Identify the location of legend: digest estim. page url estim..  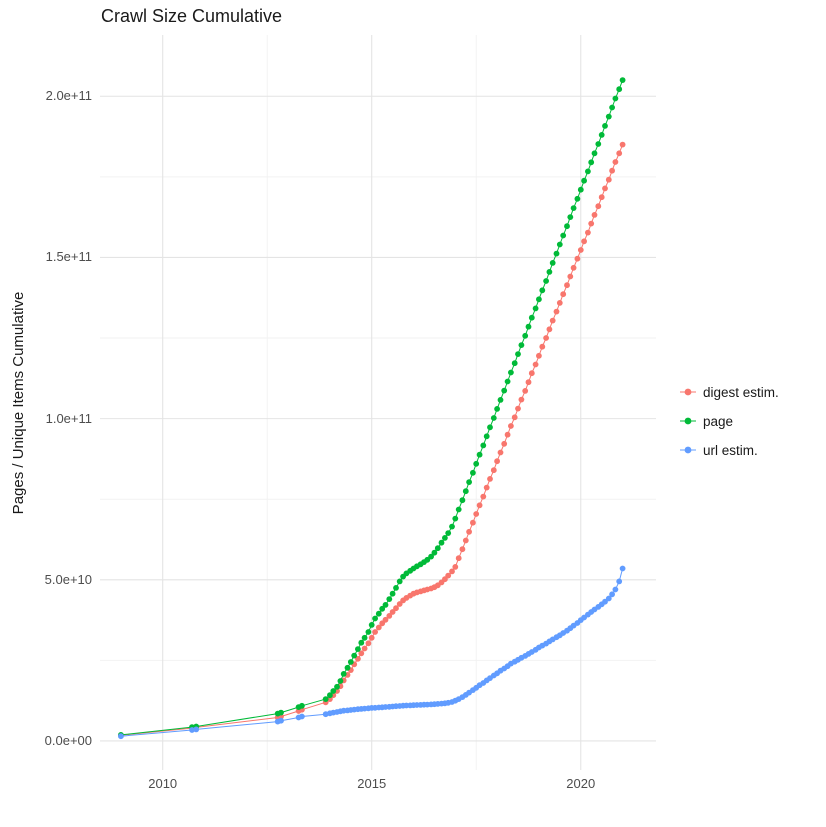
(729, 421).